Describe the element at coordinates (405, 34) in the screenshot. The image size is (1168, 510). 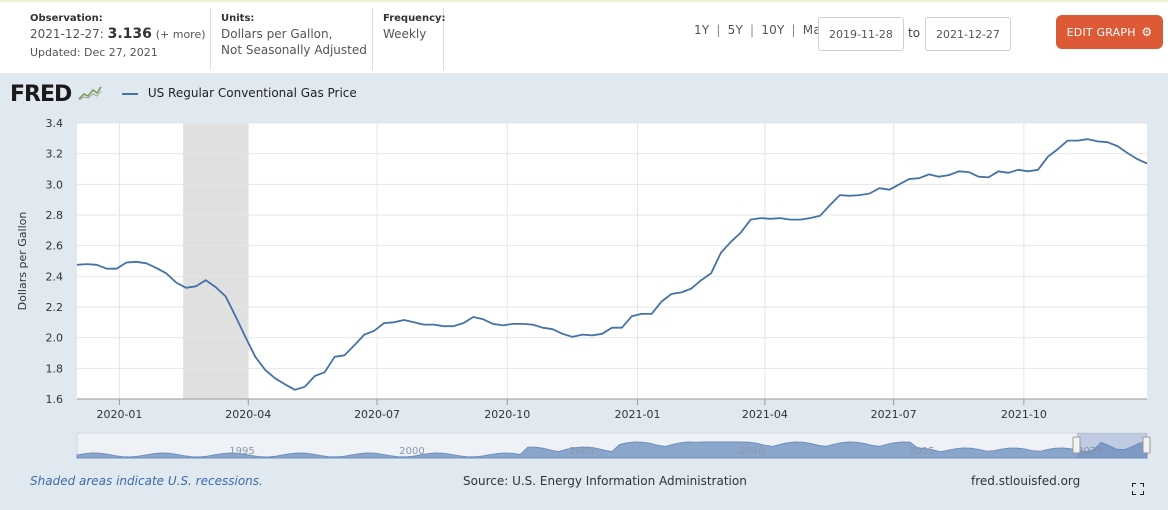
I see `frequency-value: Weekly` at that location.